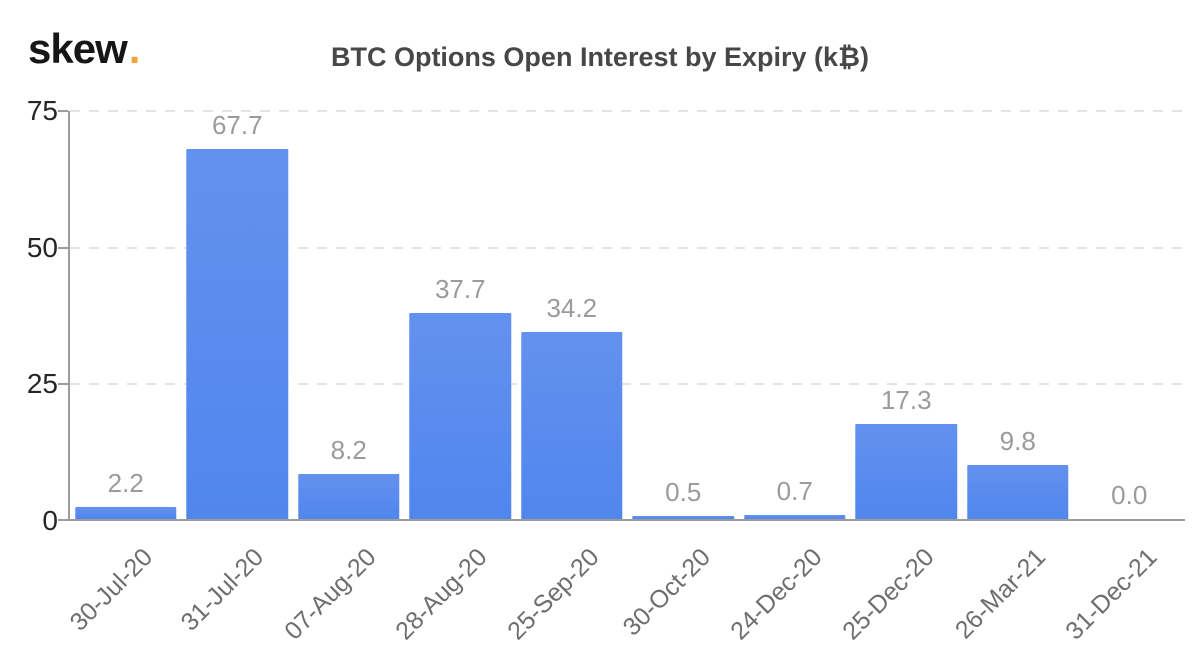 This screenshot has height=670, width=1200. What do you see at coordinates (667, 592) in the screenshot?
I see `x-tick-label-30-Oct-20: 30-Oct-20` at bounding box center [667, 592].